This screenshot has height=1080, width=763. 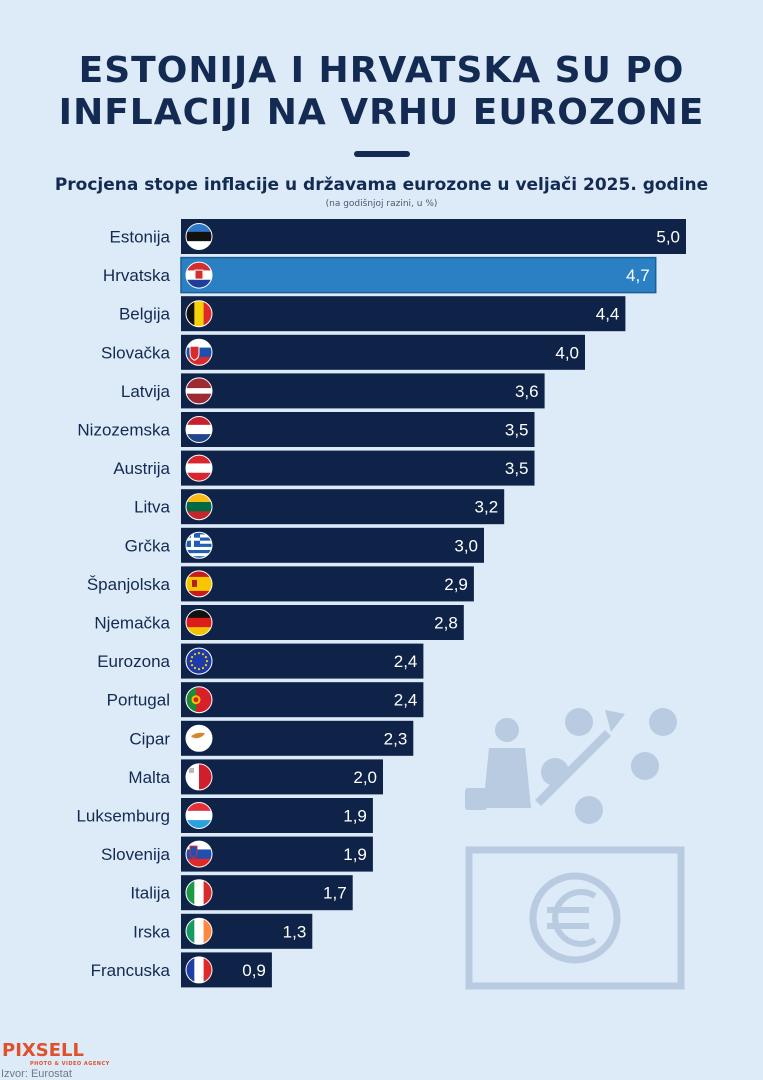 I want to click on pixsell-logo: PIXSELL, so click(x=43, y=1050).